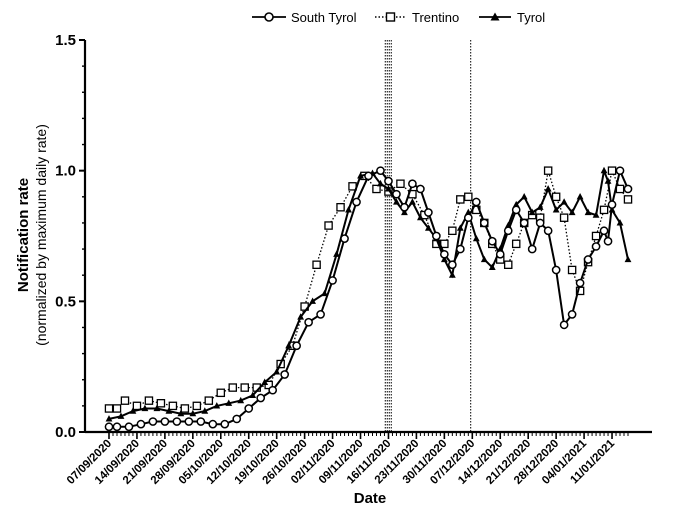 The height and width of the screenshot is (516, 676). Describe the element at coordinates (531, 17) in the screenshot. I see `legend-label-tyrol: Tyrol` at that location.